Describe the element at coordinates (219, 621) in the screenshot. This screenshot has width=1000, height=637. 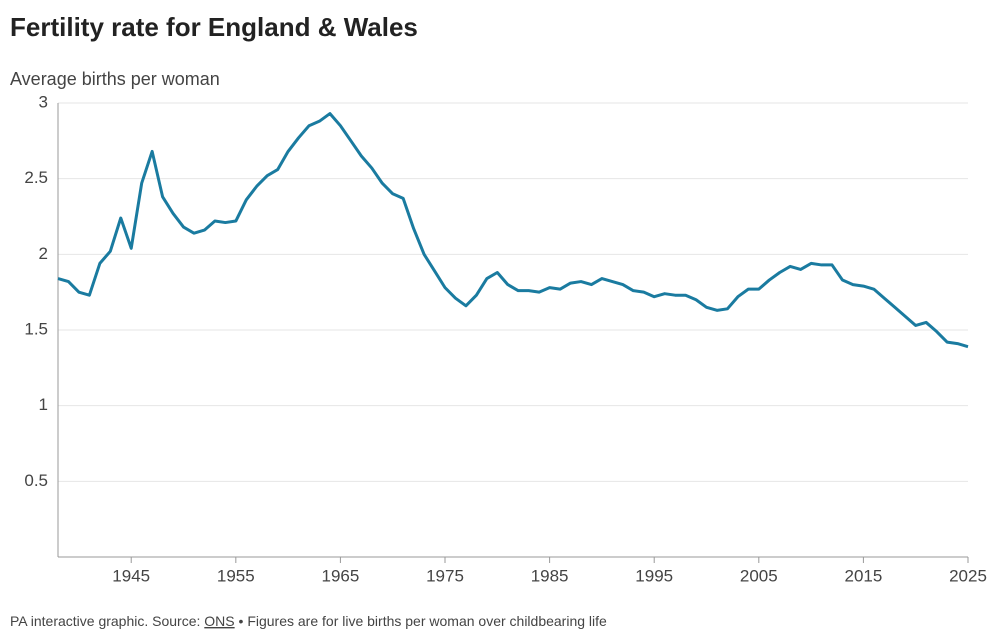
I see `source-link: ONS` at that location.